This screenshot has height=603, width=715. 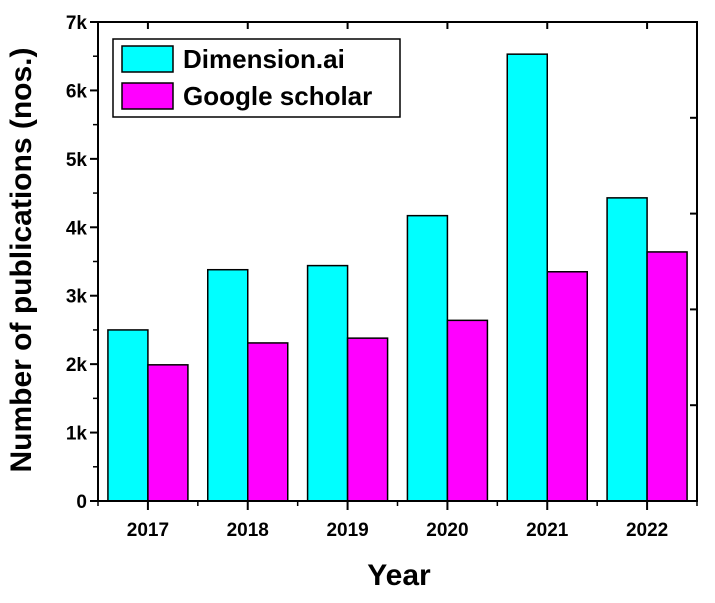 I want to click on y-tick-label: 3k, so click(x=77, y=297).